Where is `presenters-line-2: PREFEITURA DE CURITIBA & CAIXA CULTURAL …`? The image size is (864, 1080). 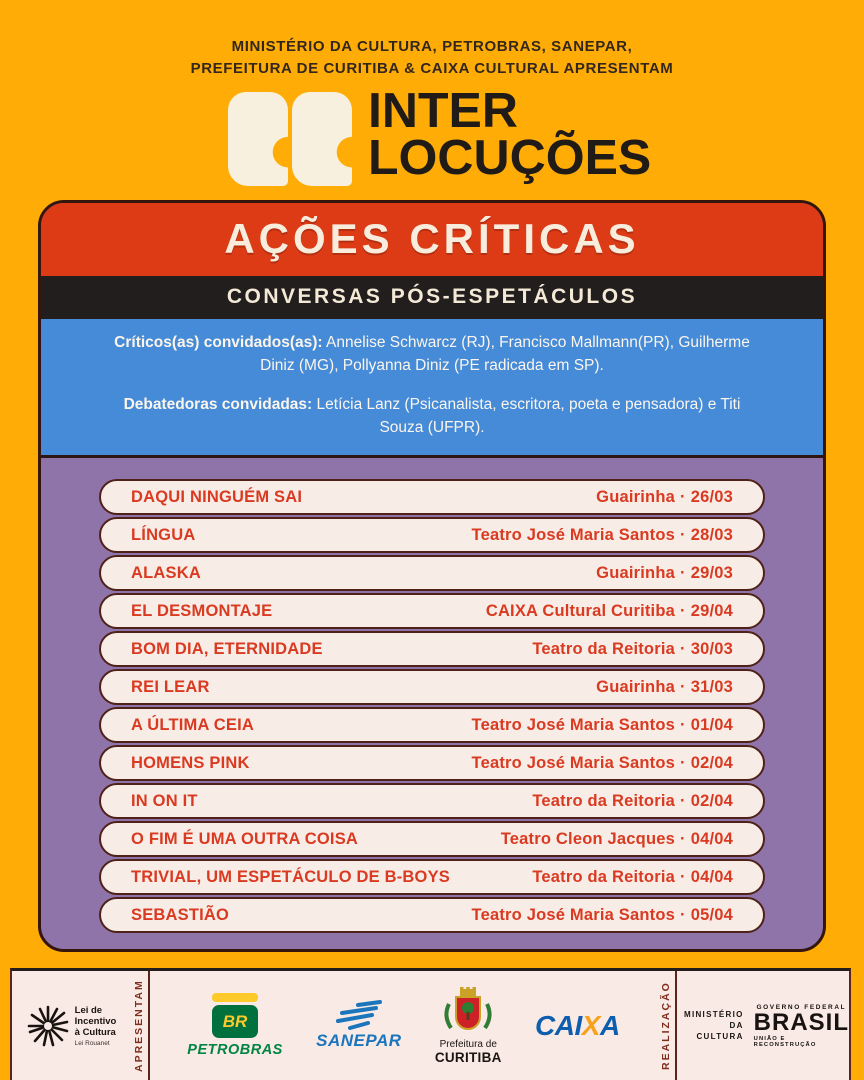
presenters-line-2: PREFEITURA DE CURITIBA & CAIXA CULTURAL … is located at coordinates (432, 68).